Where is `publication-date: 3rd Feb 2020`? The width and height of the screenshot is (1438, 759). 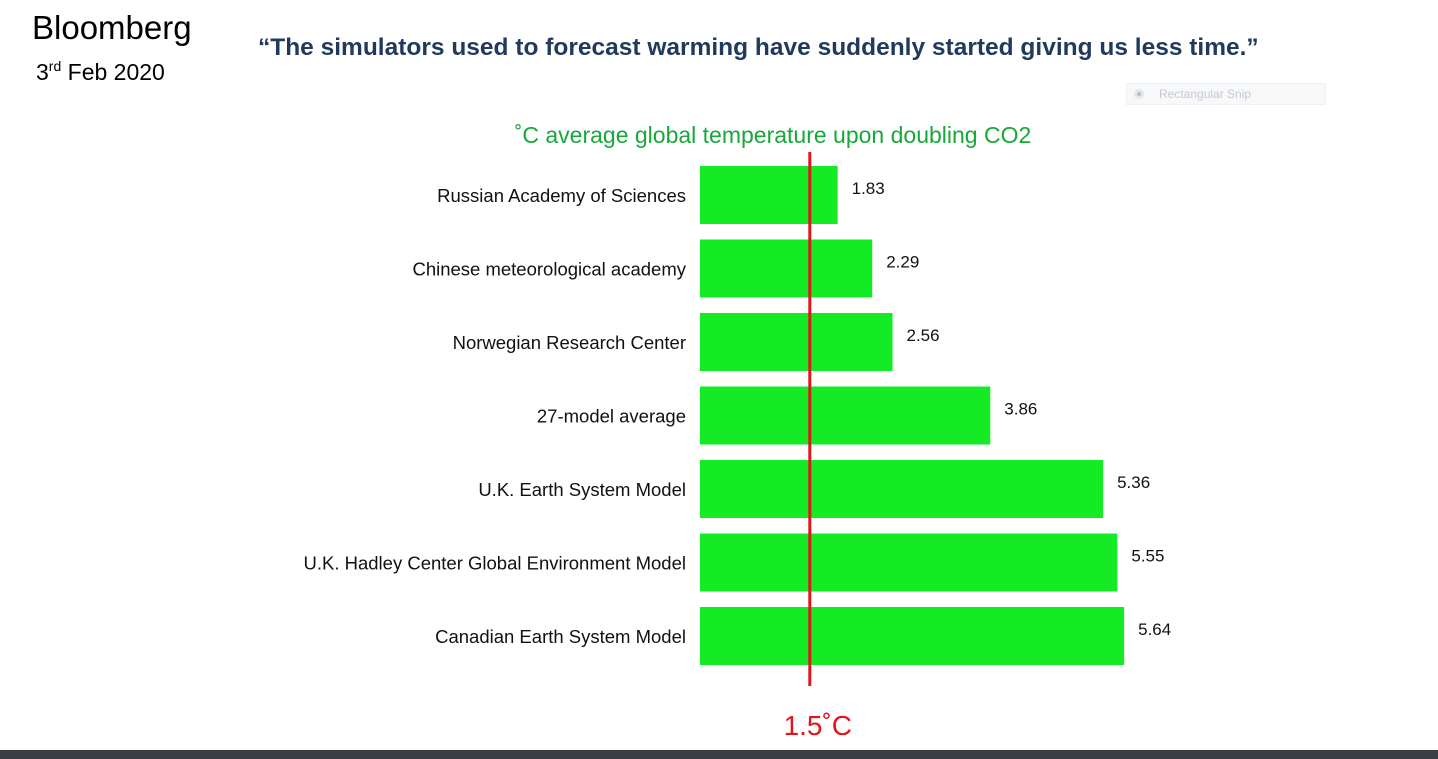 publication-date: 3rd Feb 2020 is located at coordinates (100, 72).